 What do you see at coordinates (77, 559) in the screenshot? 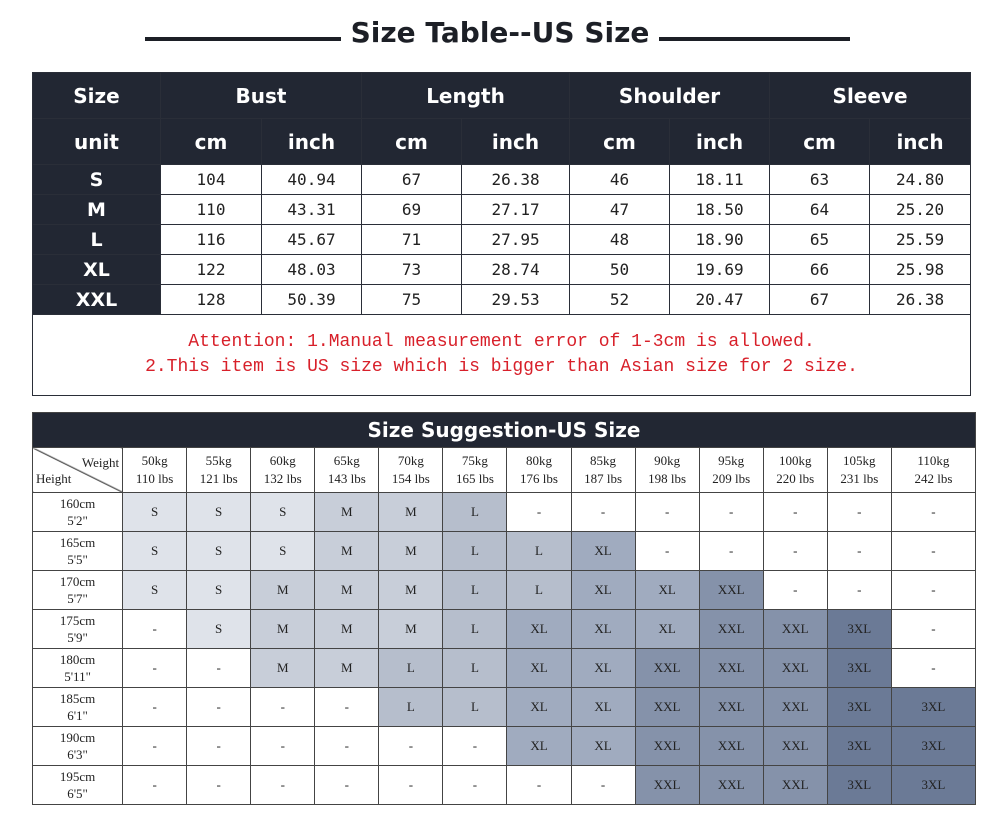
I see `height-ft: 5'5"` at bounding box center [77, 559].